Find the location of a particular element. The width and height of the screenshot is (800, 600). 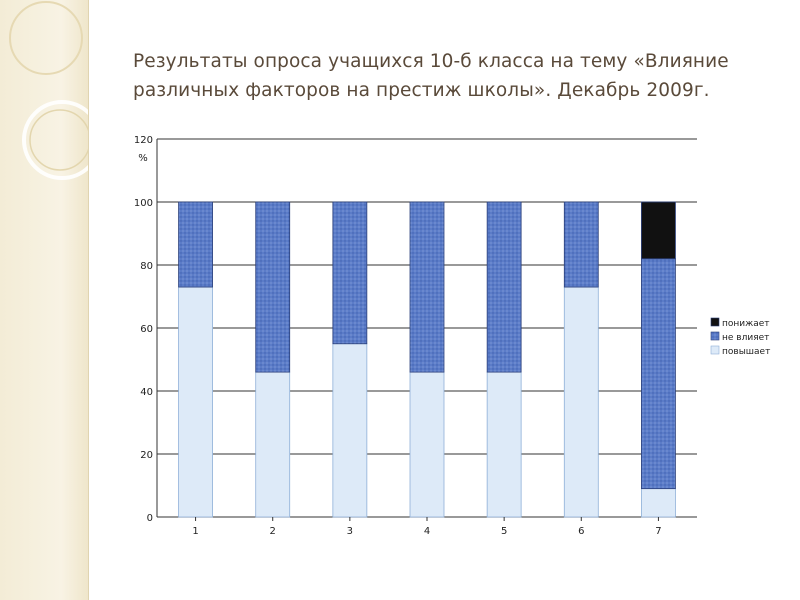

legend: понижает не влияет повышает is located at coordinates (740, 337).